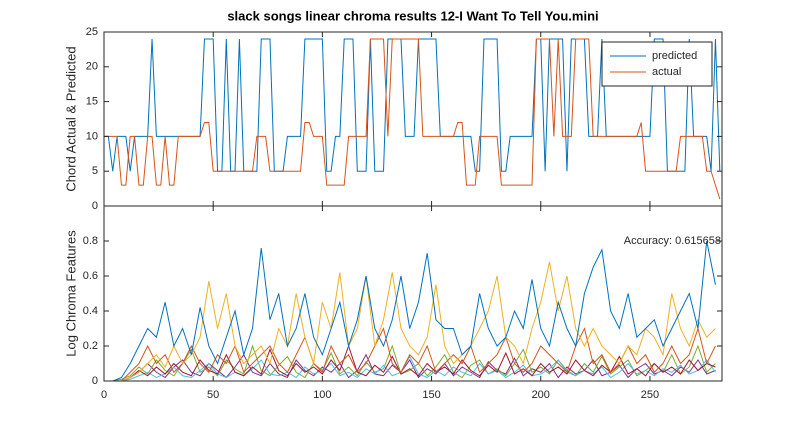 The image size is (799, 427). What do you see at coordinates (90, 346) in the screenshot?
I see `y-tick-label: 0.2` at bounding box center [90, 346].